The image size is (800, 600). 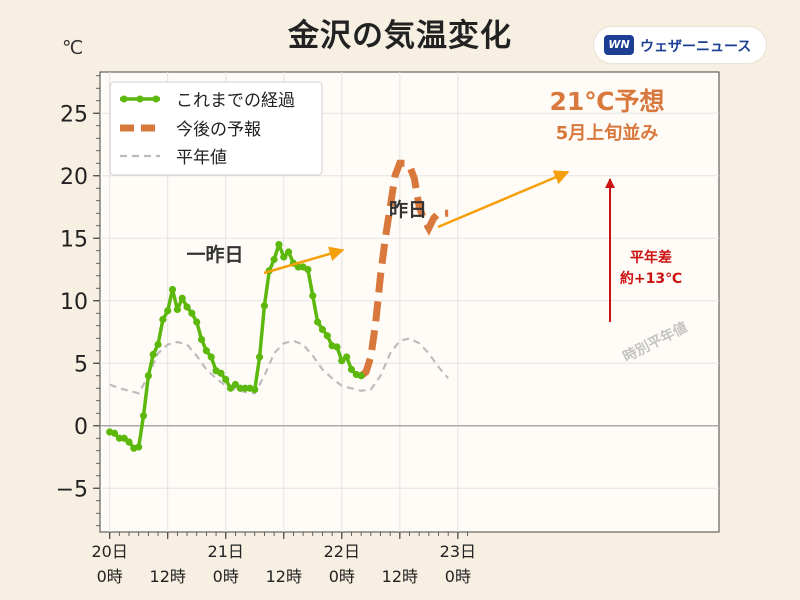 I want to click on y-tick-label: 5, so click(x=81, y=364).